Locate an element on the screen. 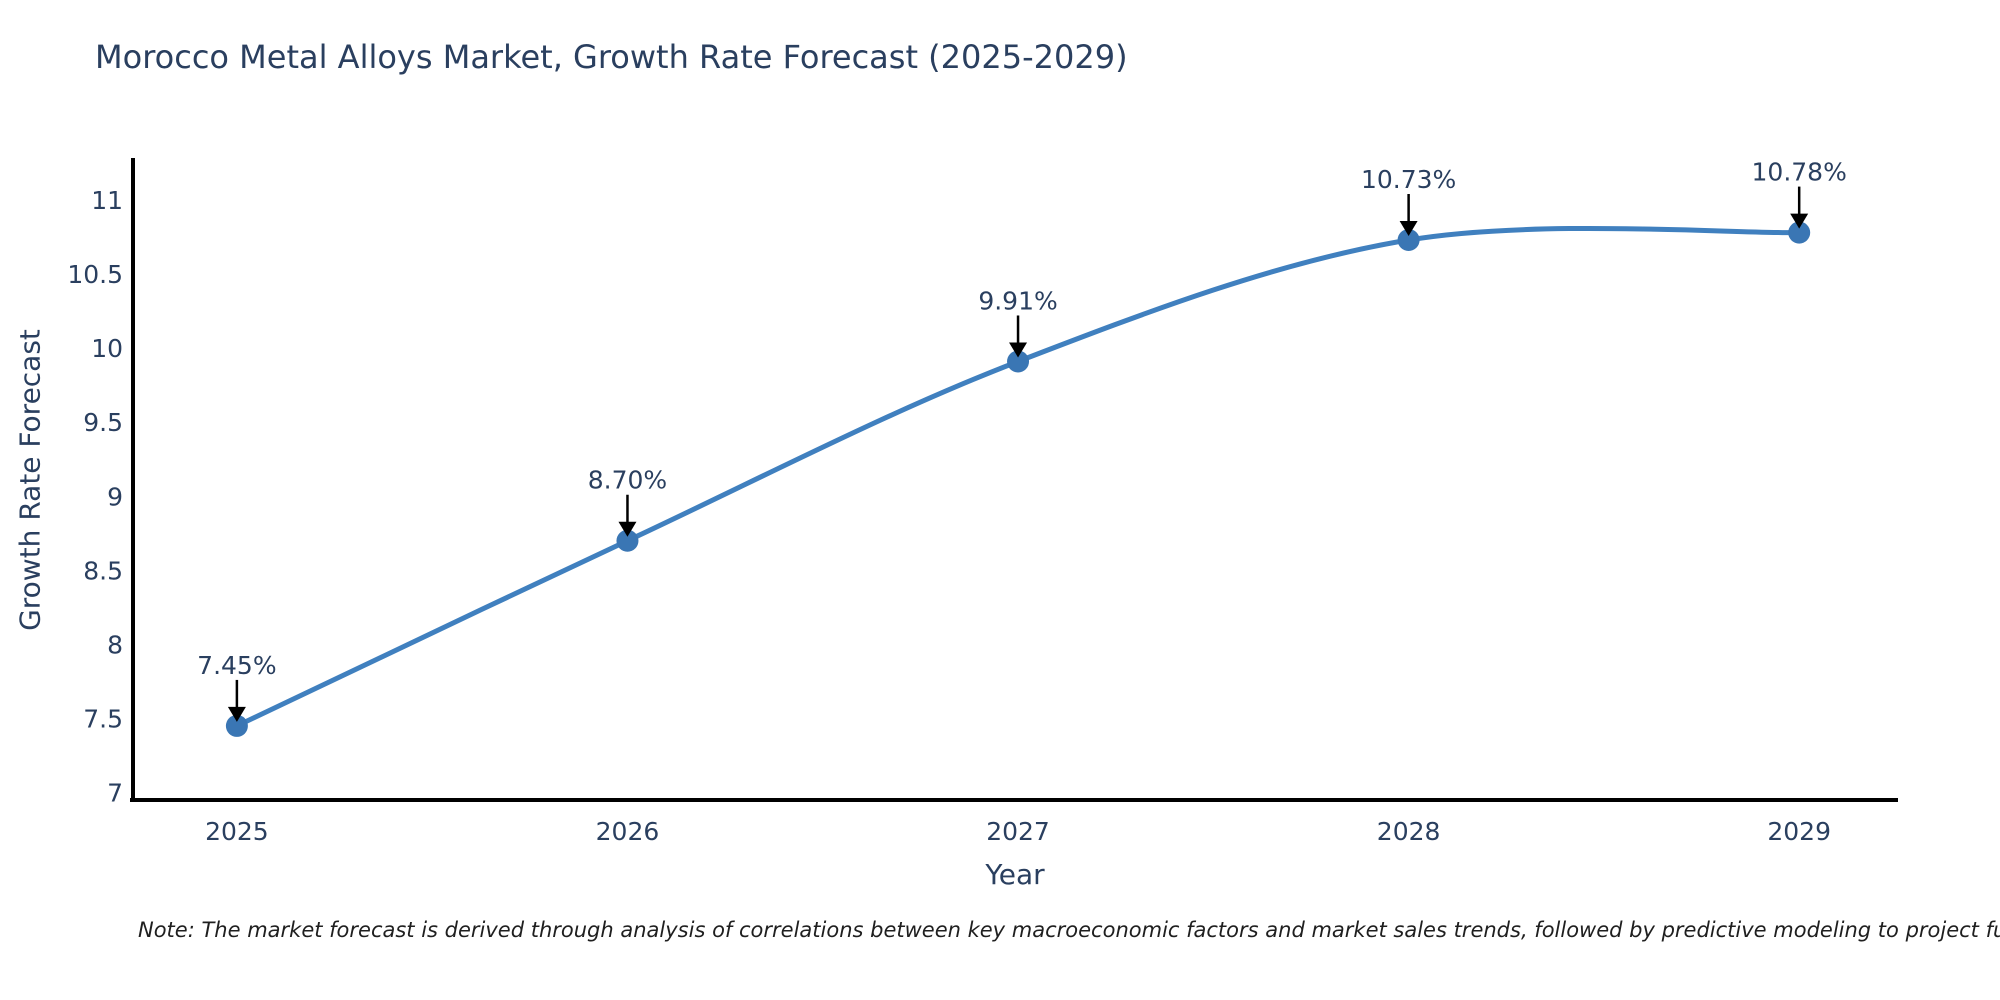  data-point-2025 is located at coordinates (236, 725).